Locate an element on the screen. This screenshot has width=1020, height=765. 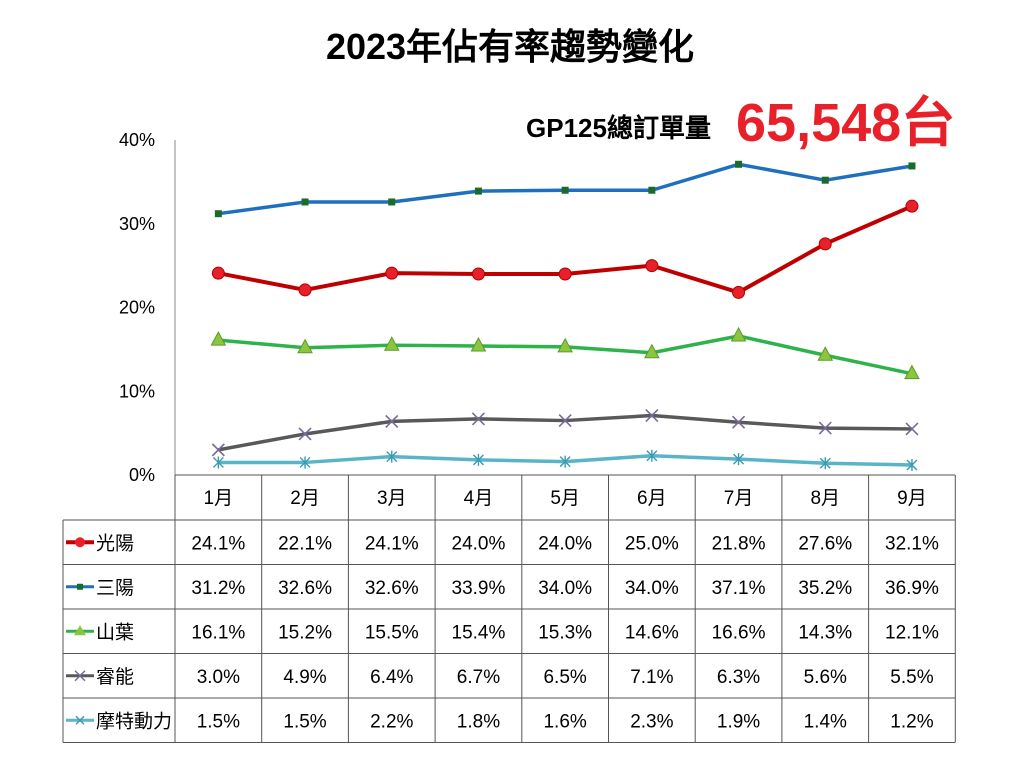
table-cell-value: 24.0% is located at coordinates (479, 543).